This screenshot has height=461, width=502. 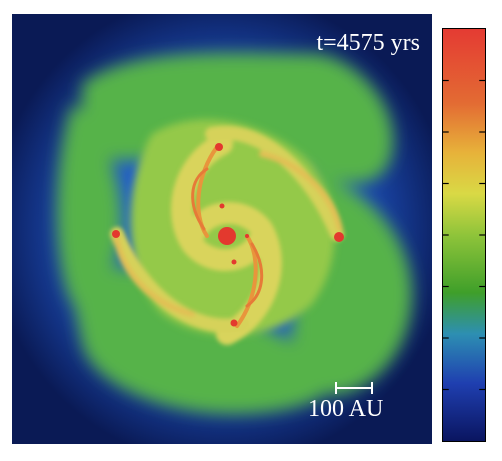 I want to click on clump-right, so click(x=339, y=237).